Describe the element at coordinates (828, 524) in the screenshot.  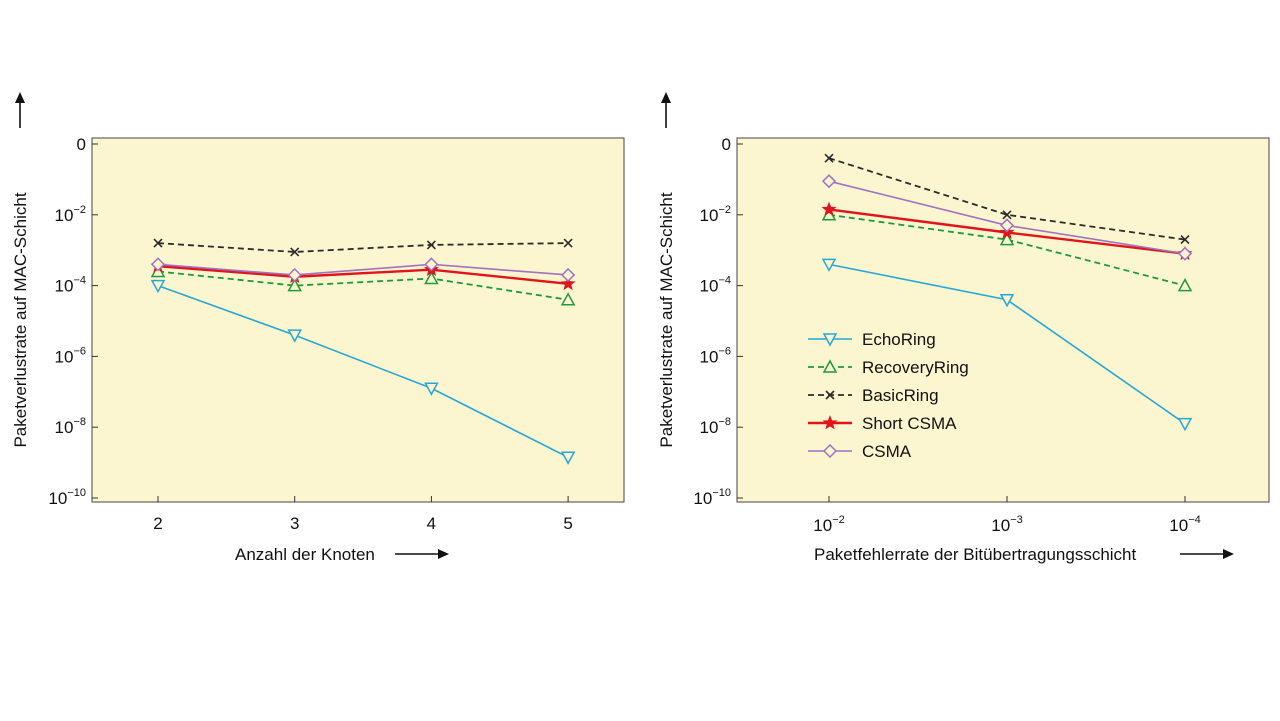
I see `x-tick-label: 10⁻²` at that location.